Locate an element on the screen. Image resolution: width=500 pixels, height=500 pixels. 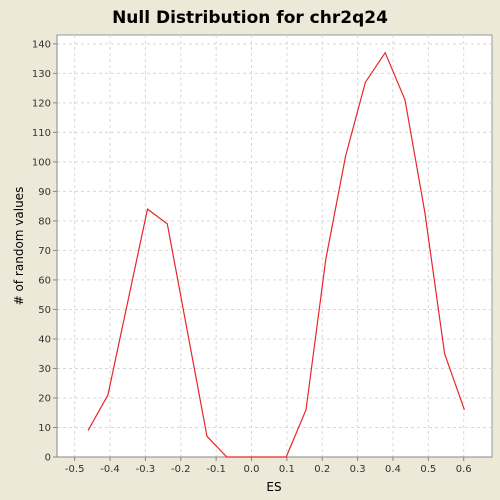
x-tick-label: -0.1 is located at coordinates (216, 469).